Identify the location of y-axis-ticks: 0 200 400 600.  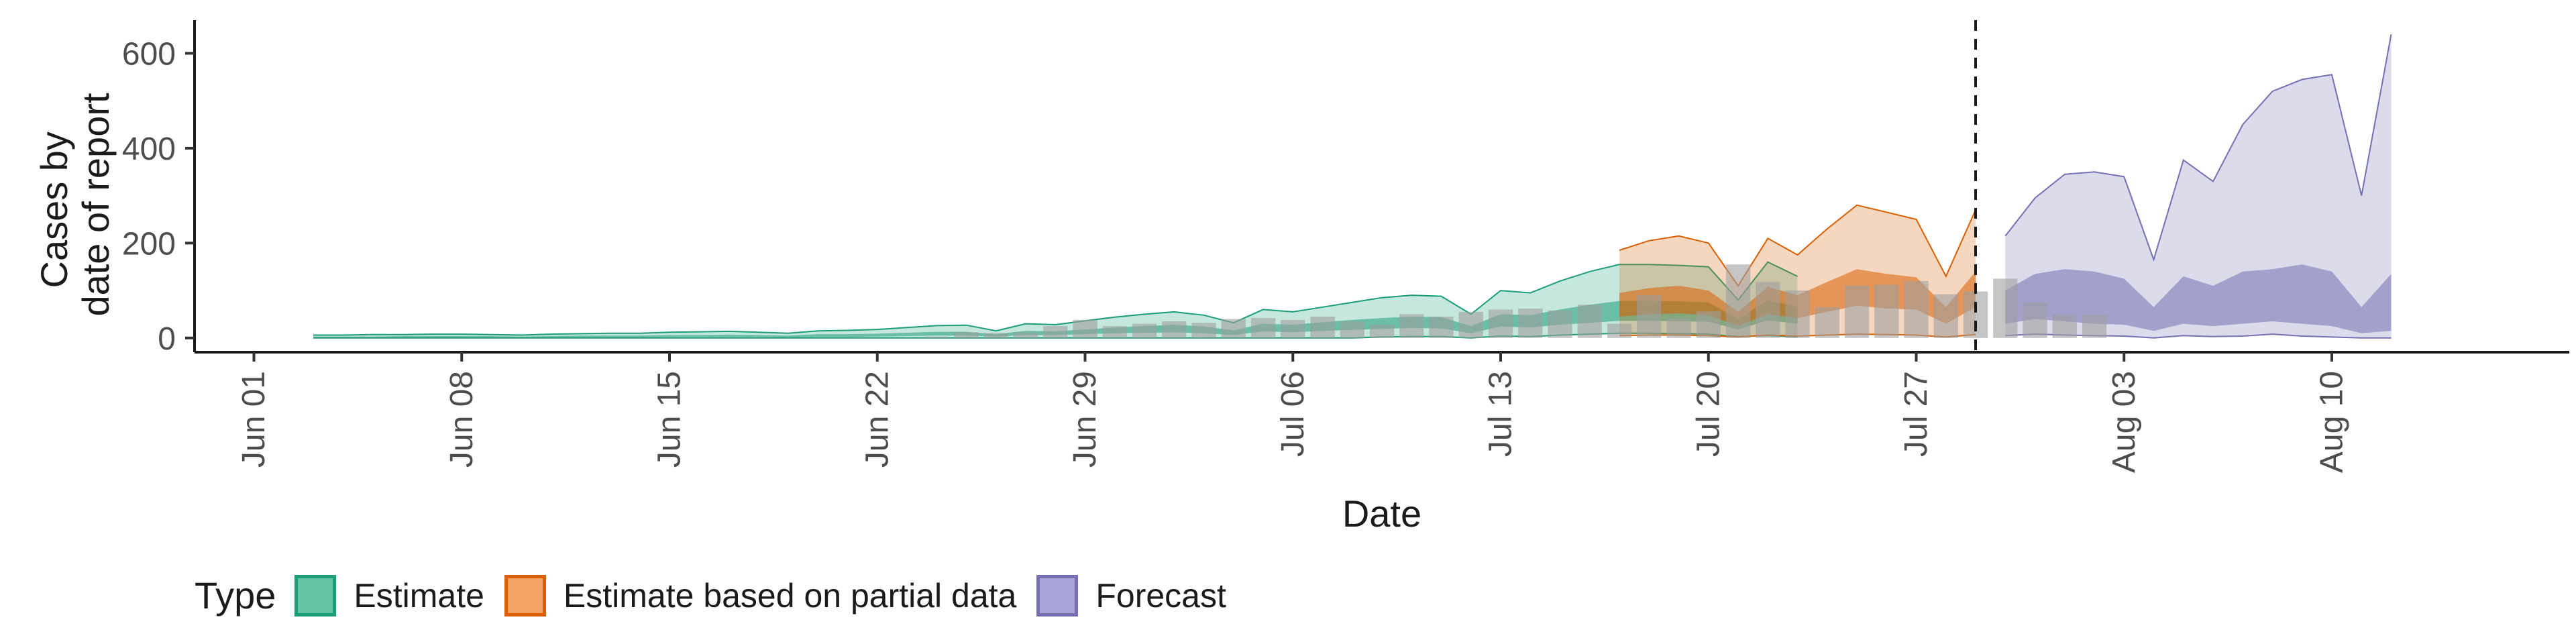
(158, 197).